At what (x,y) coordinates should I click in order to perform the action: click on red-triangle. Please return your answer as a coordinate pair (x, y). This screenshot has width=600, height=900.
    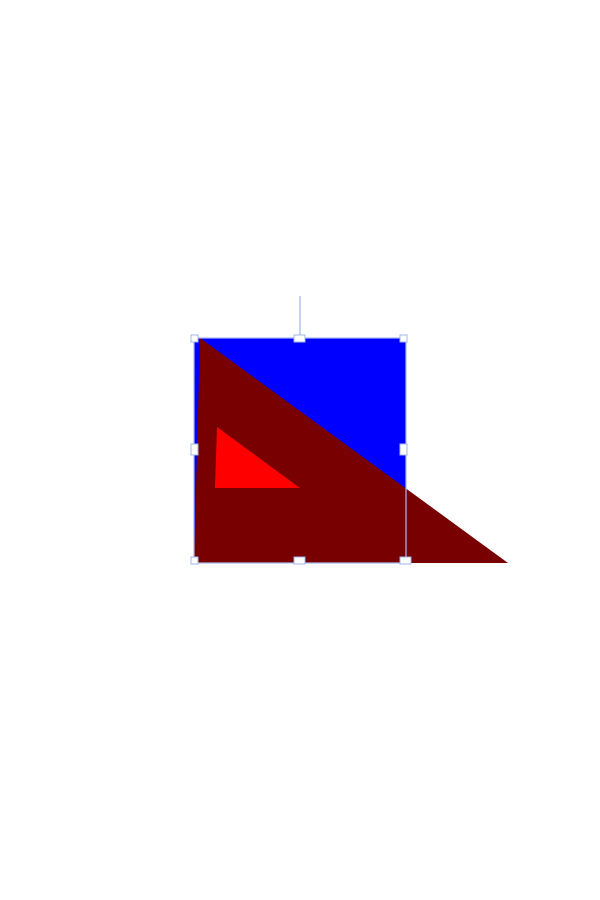
    Looking at the image, I should click on (257, 457).